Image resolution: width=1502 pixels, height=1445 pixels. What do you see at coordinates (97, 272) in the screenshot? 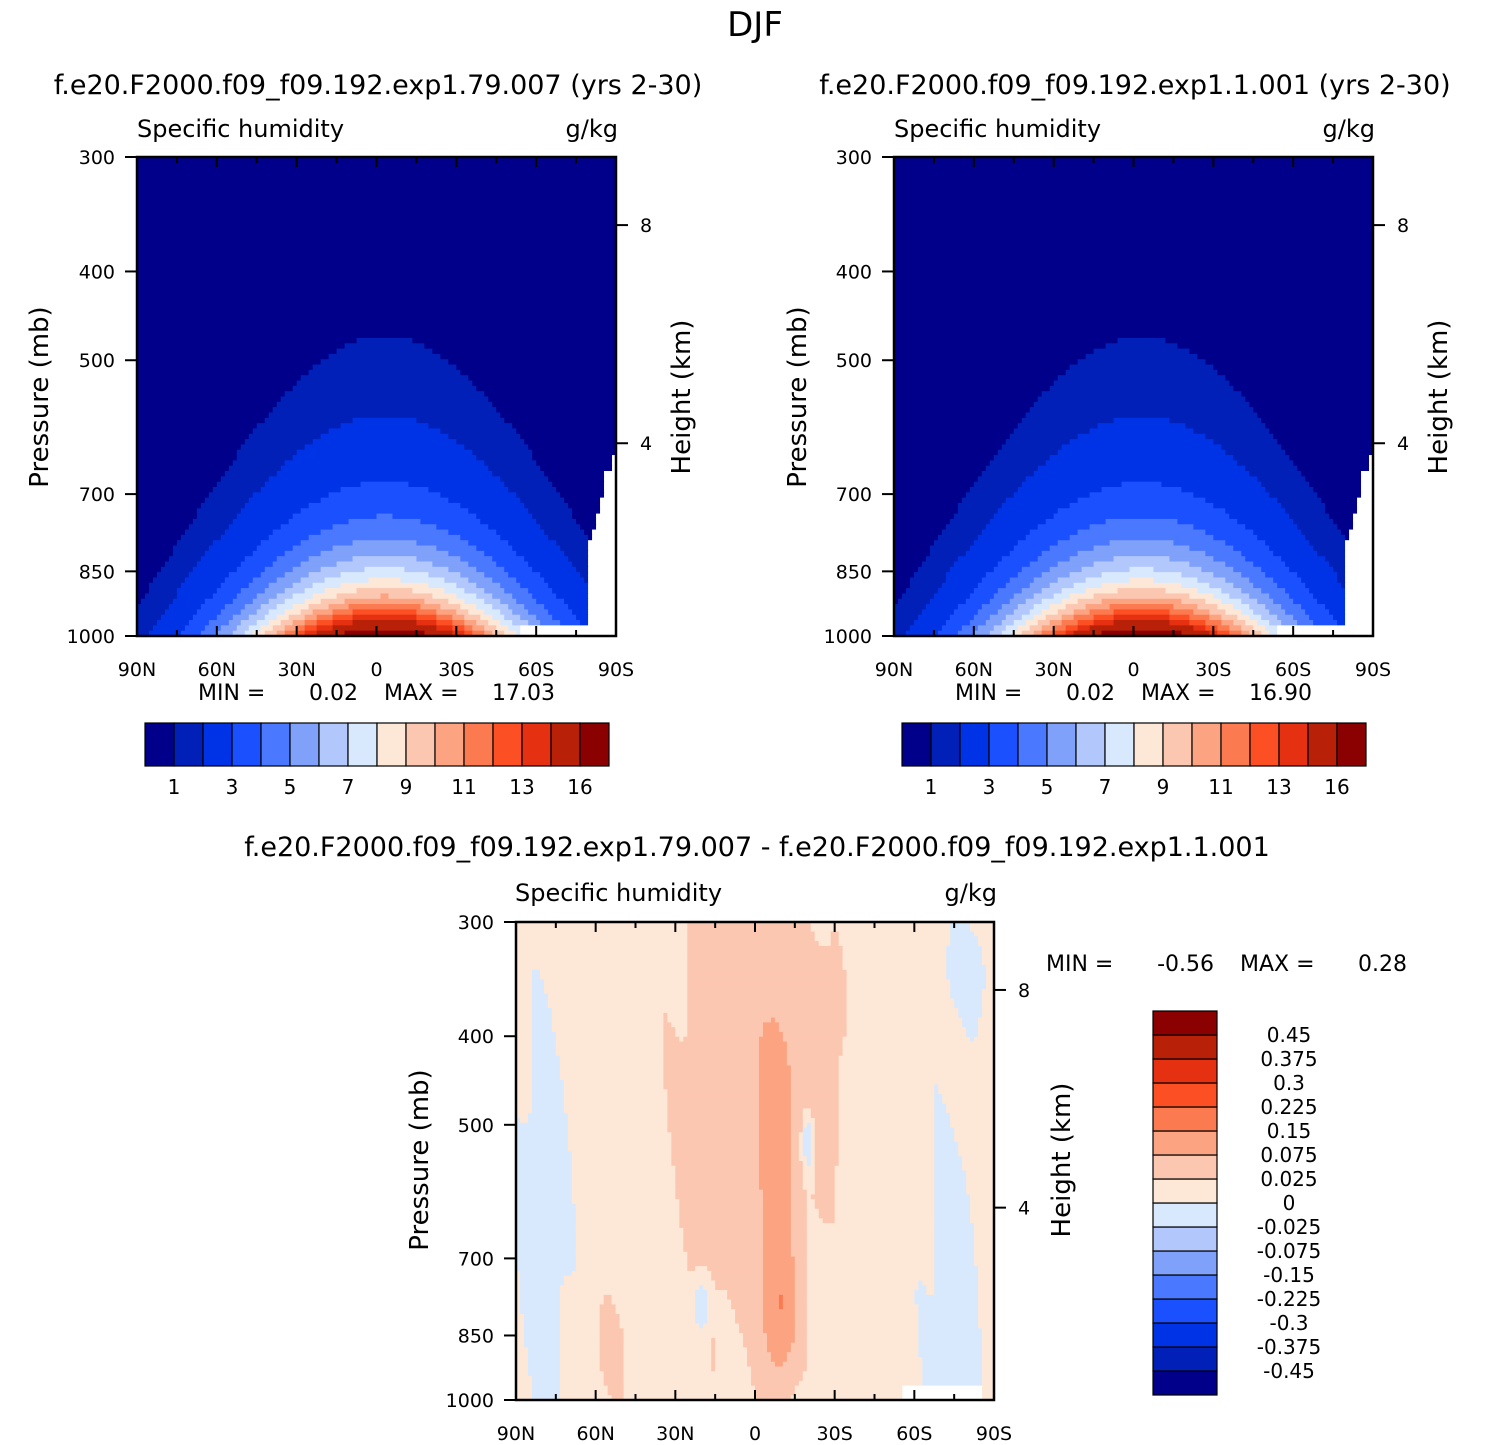
I see `y-tick-label: 400` at bounding box center [97, 272].